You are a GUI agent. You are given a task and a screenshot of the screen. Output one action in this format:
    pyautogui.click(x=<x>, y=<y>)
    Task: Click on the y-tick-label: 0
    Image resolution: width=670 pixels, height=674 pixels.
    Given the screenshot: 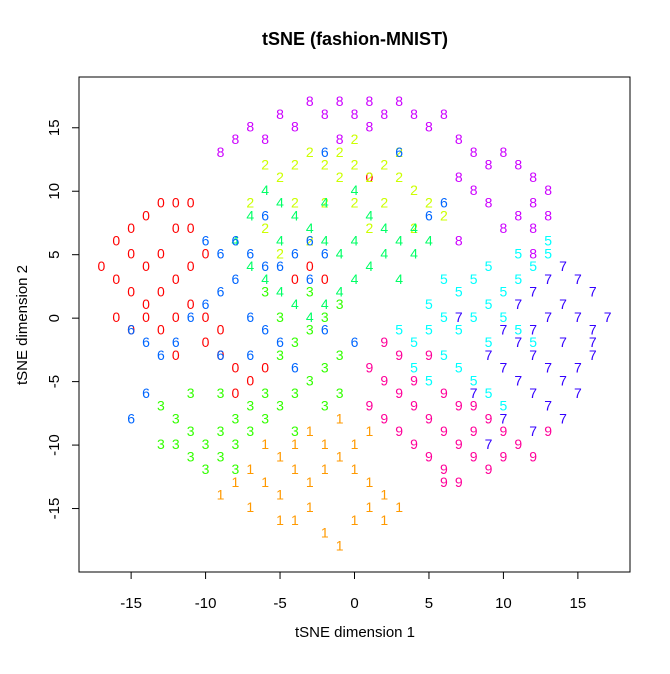 What is the action you would take?
    pyautogui.click(x=54, y=318)
    